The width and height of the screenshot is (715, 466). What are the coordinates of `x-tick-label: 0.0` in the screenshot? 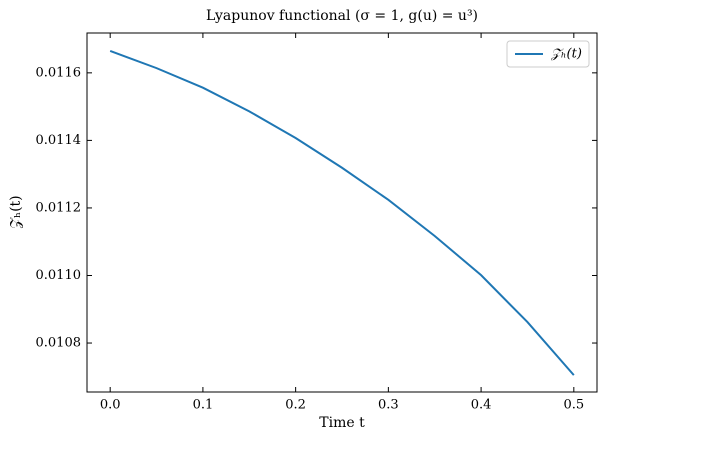 It's located at (110, 405).